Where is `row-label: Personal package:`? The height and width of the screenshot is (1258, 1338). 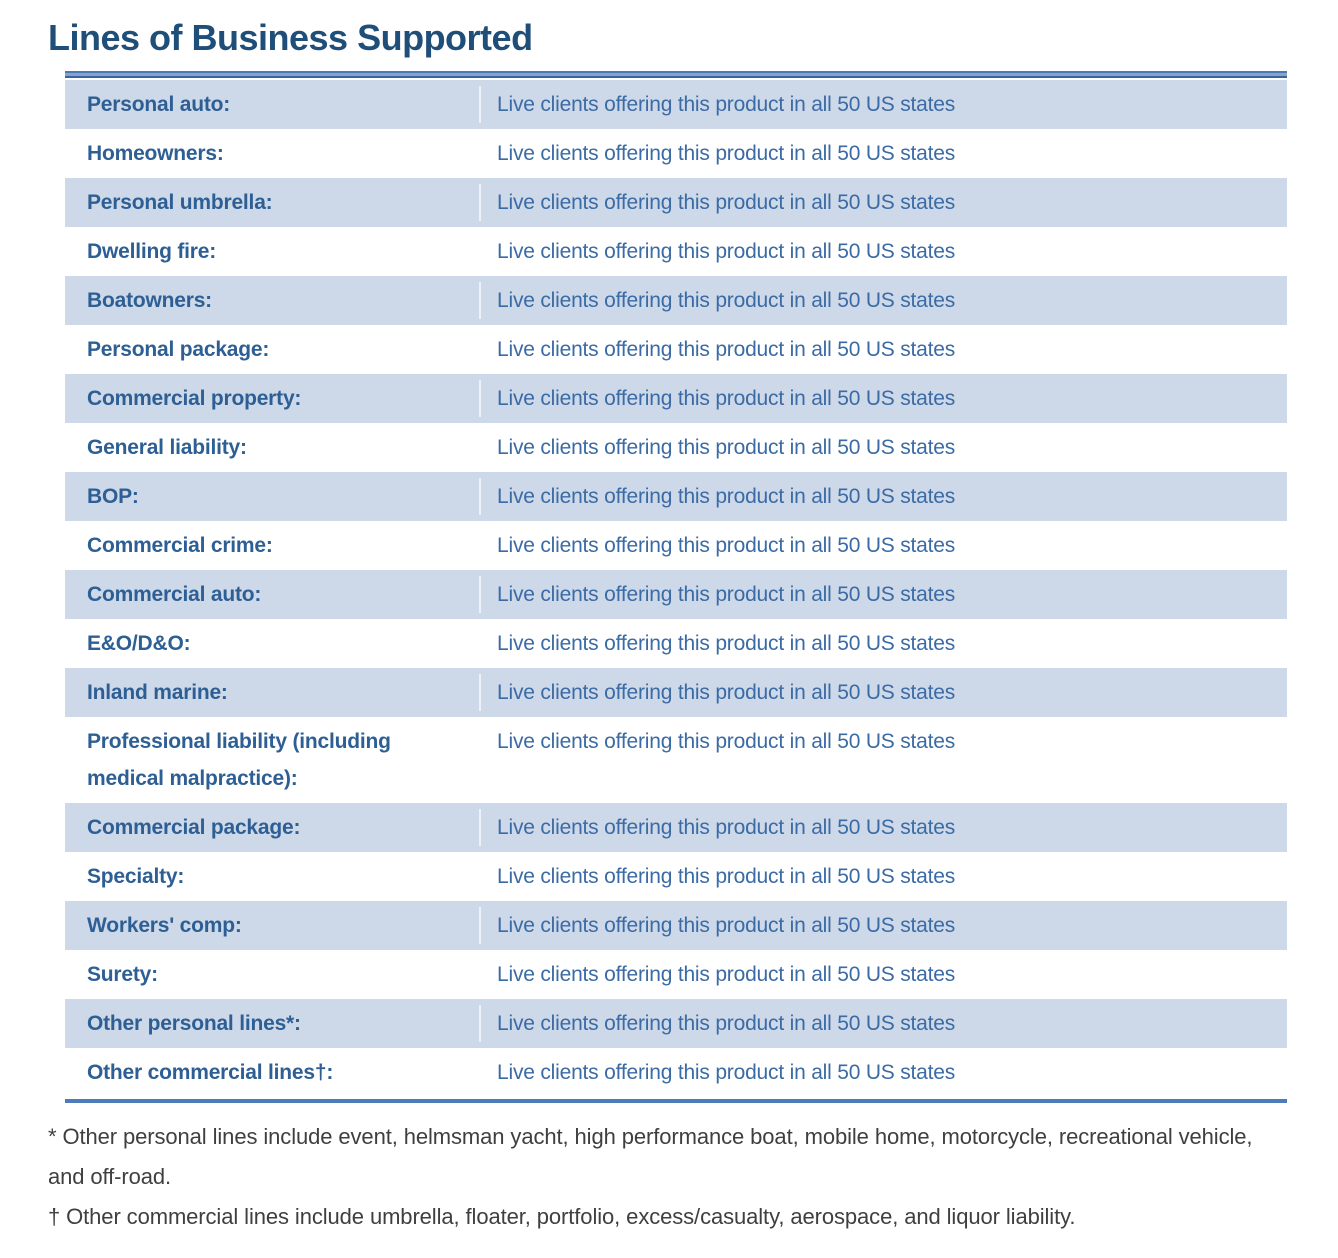 row-label: Personal package: is located at coordinates (178, 350).